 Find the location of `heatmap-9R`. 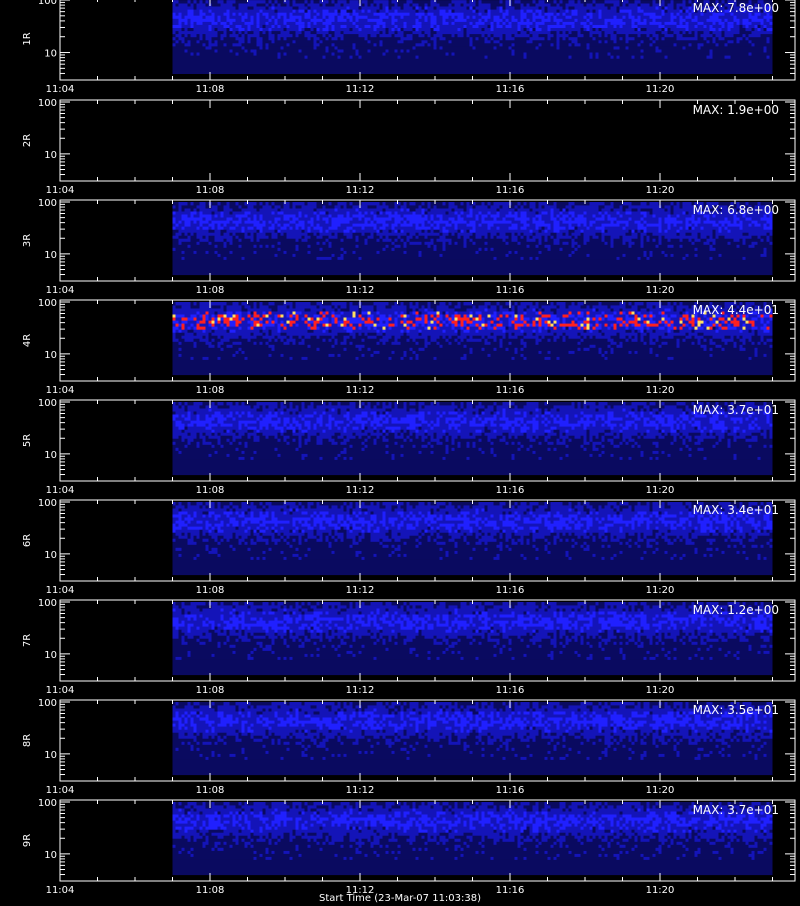

heatmap-9R is located at coordinates (473, 838).